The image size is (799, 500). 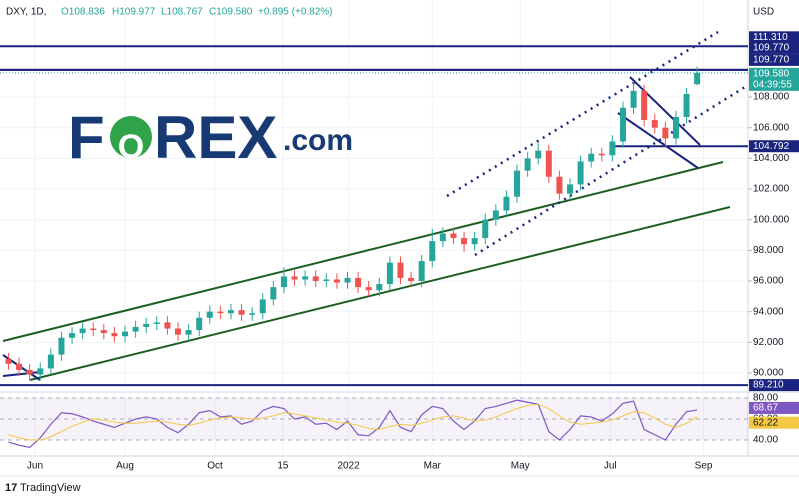 What do you see at coordinates (765, 398) in the screenshot?
I see `rsi-tick-label: 80.00` at bounding box center [765, 398].